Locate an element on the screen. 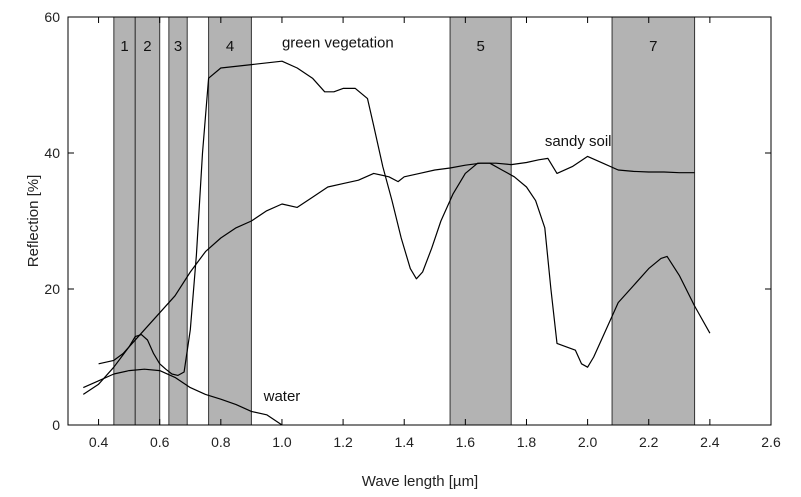 This screenshot has width=801, height=497. band-label-1: 1 is located at coordinates (124, 46).